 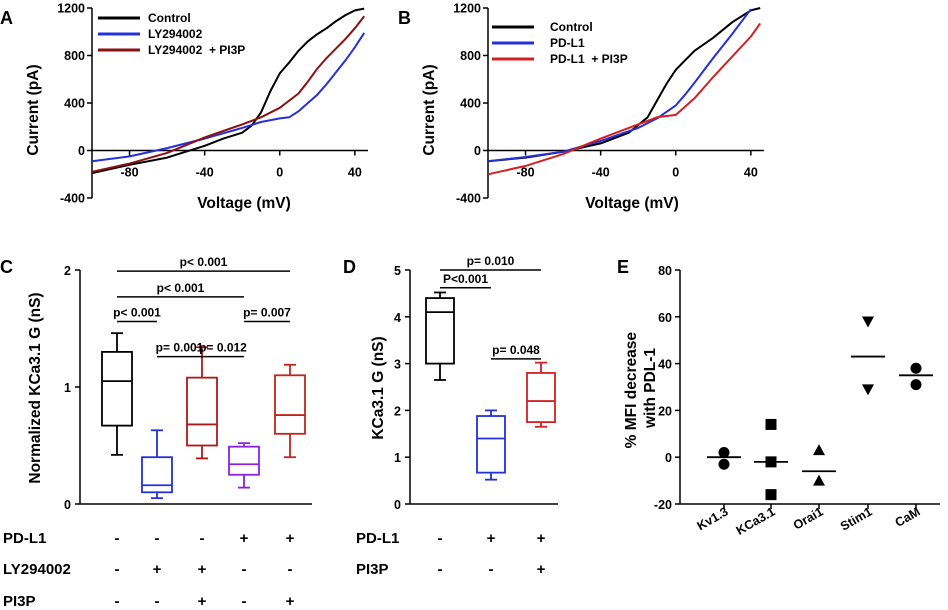 I want to click on legend-label-control: Control, so click(x=169, y=18).